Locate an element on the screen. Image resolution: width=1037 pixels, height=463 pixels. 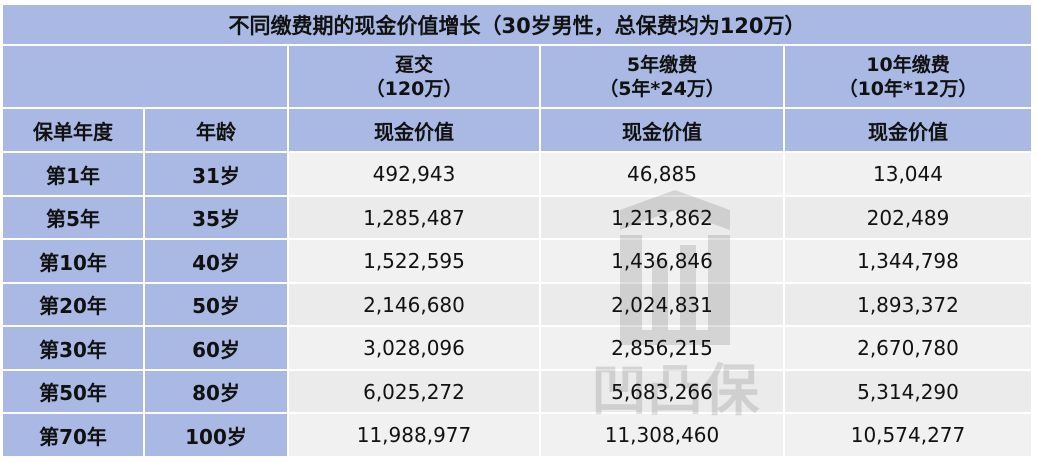
table-row: 第30年 60岁 3,028,096 2,856,215 2,670,780 is located at coordinates (517, 348).